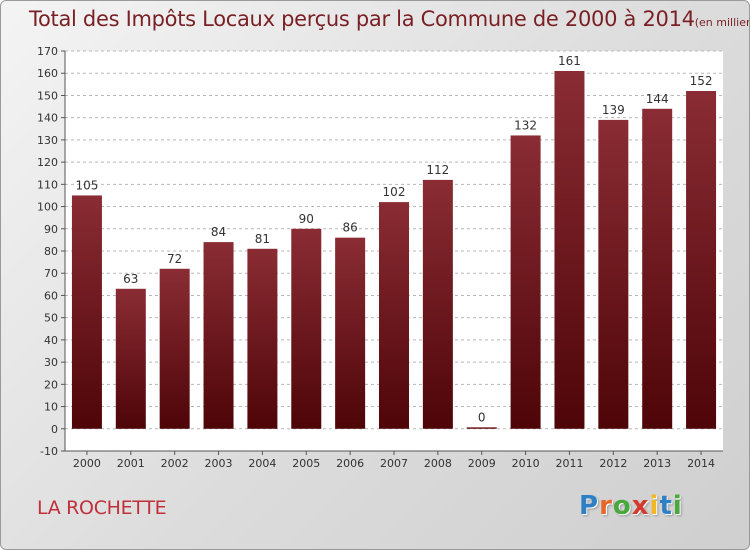 The height and width of the screenshot is (550, 750). I want to click on commune-name: LA ROCHETTE, so click(102, 508).